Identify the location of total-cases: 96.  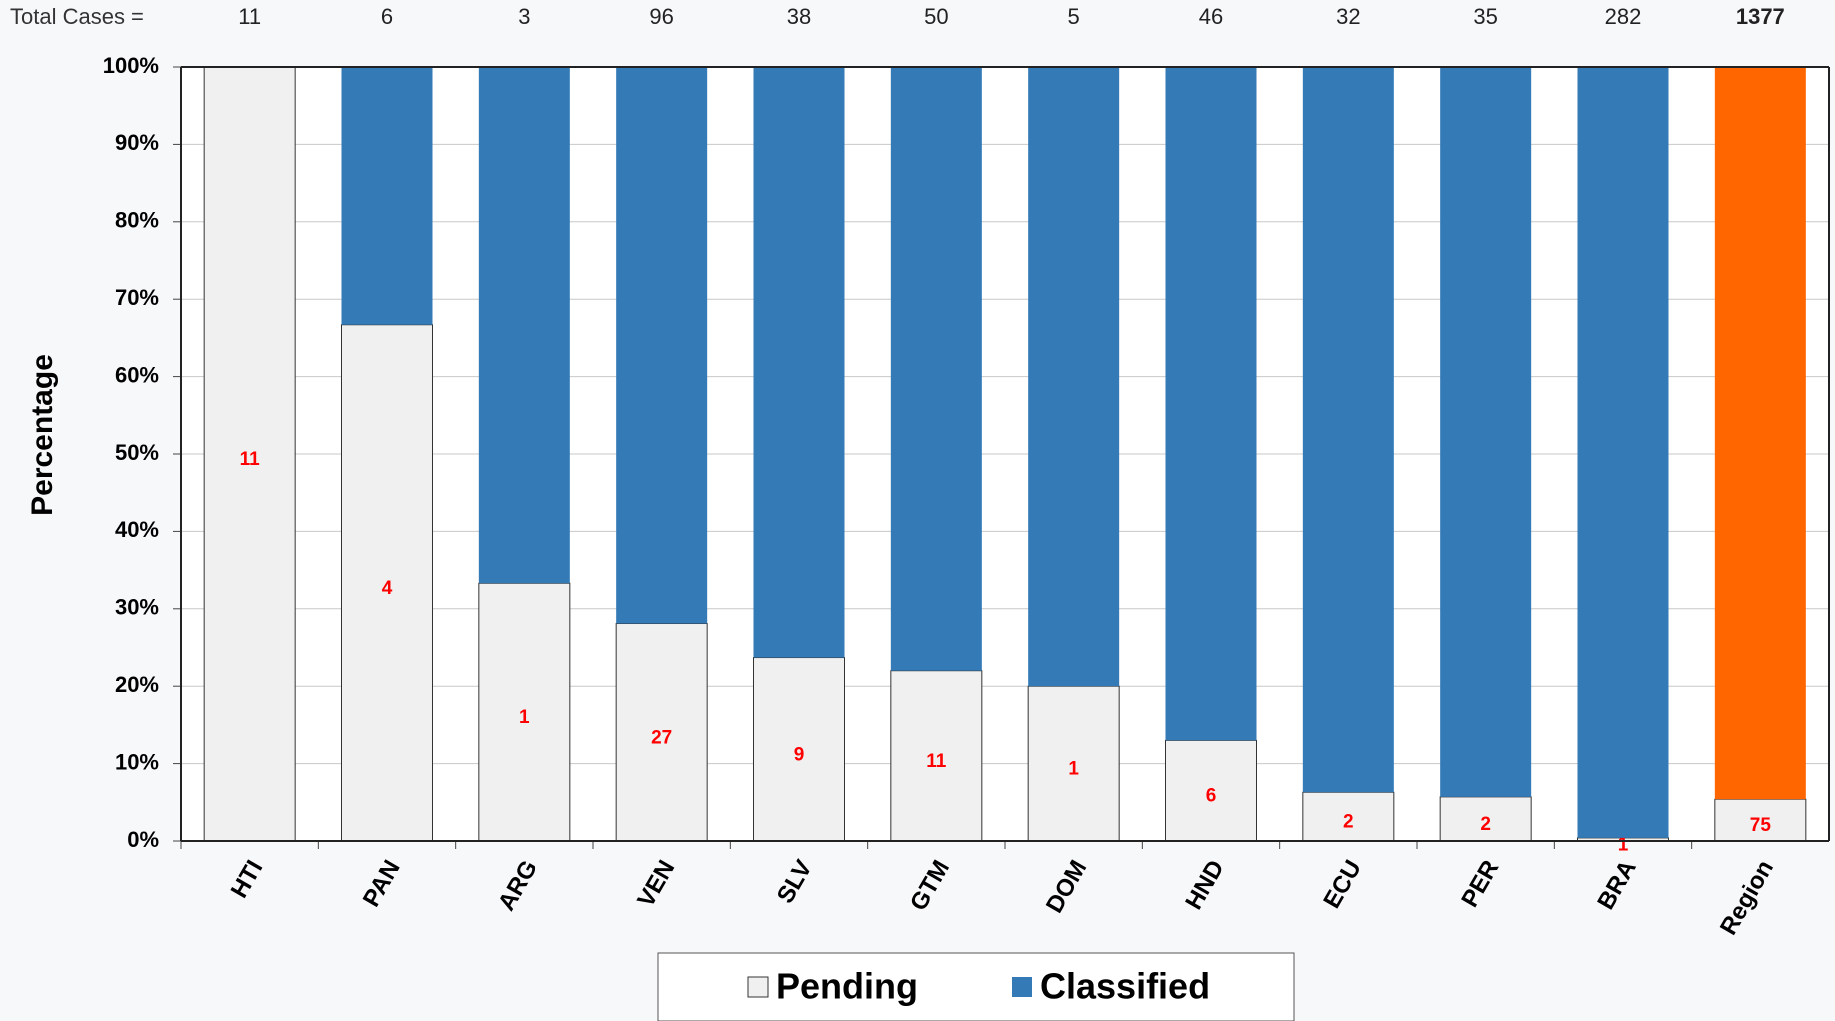
(661, 16).